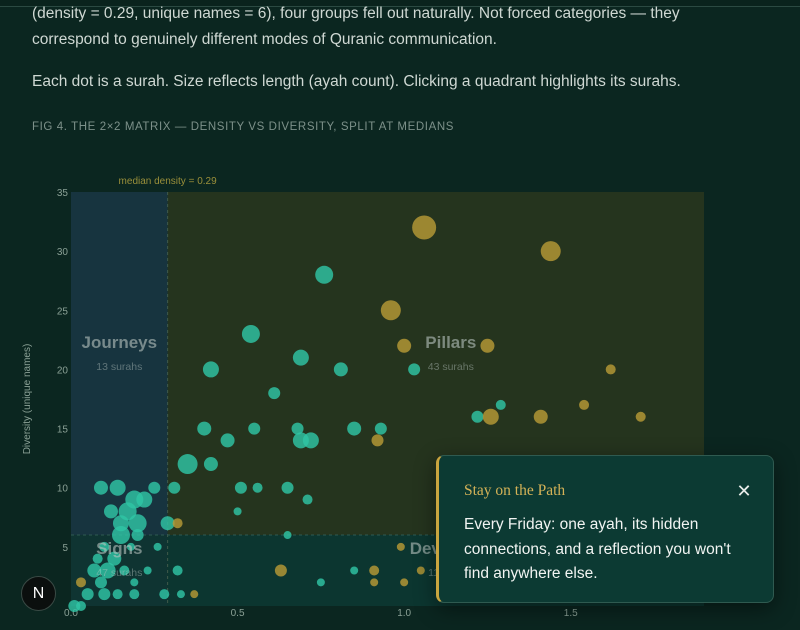  Describe the element at coordinates (400, 3) in the screenshot. I see `header-divider` at that location.